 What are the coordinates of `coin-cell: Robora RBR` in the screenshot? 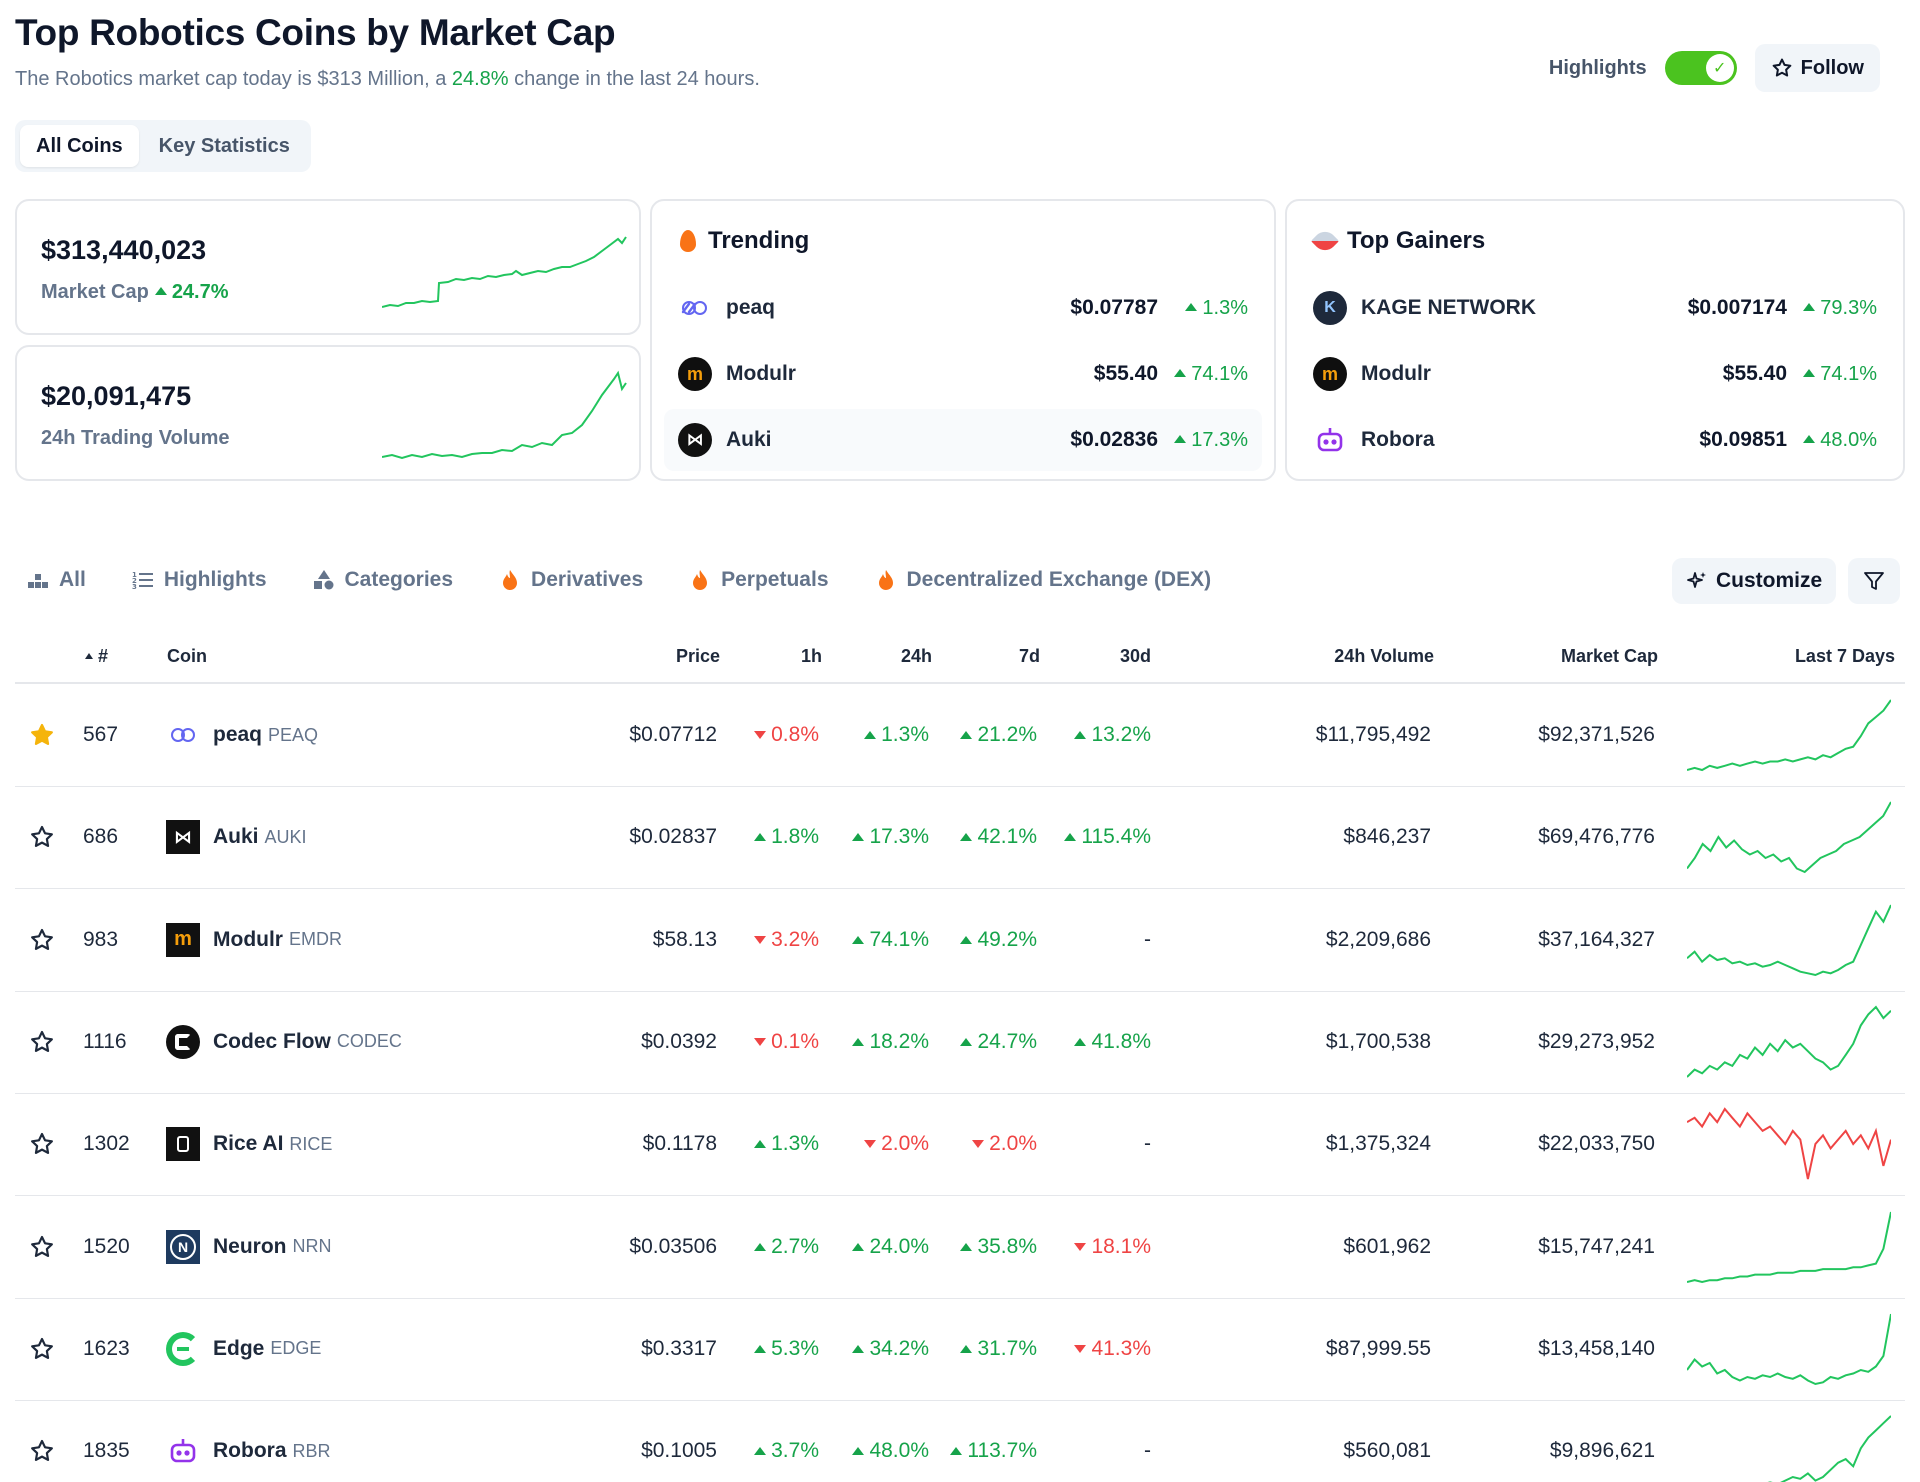 It's located at (248, 1441).